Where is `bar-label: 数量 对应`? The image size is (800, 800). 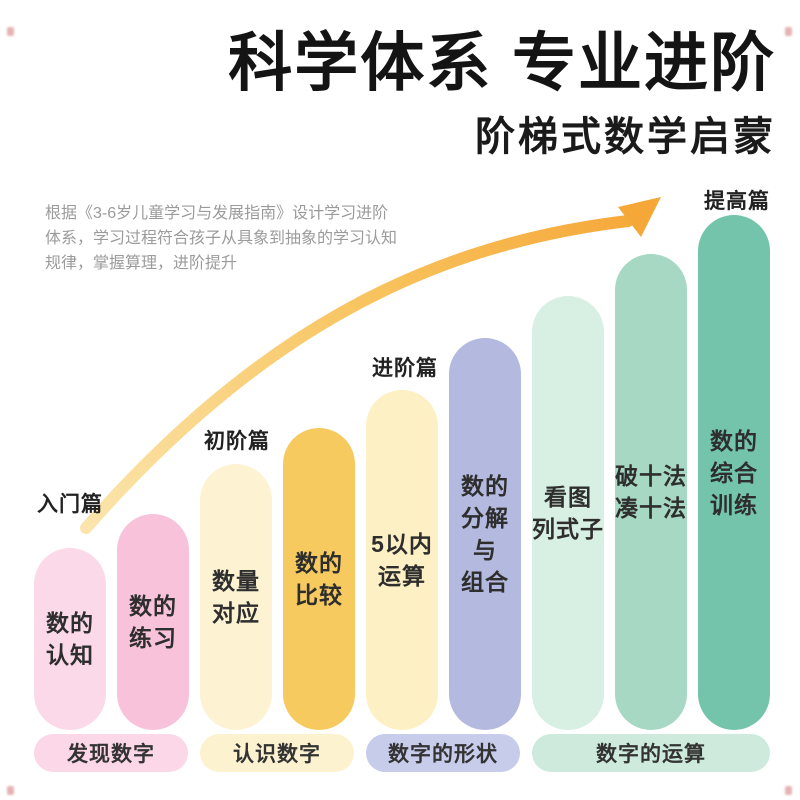
bar-label: 数量 对应 is located at coordinates (236, 597).